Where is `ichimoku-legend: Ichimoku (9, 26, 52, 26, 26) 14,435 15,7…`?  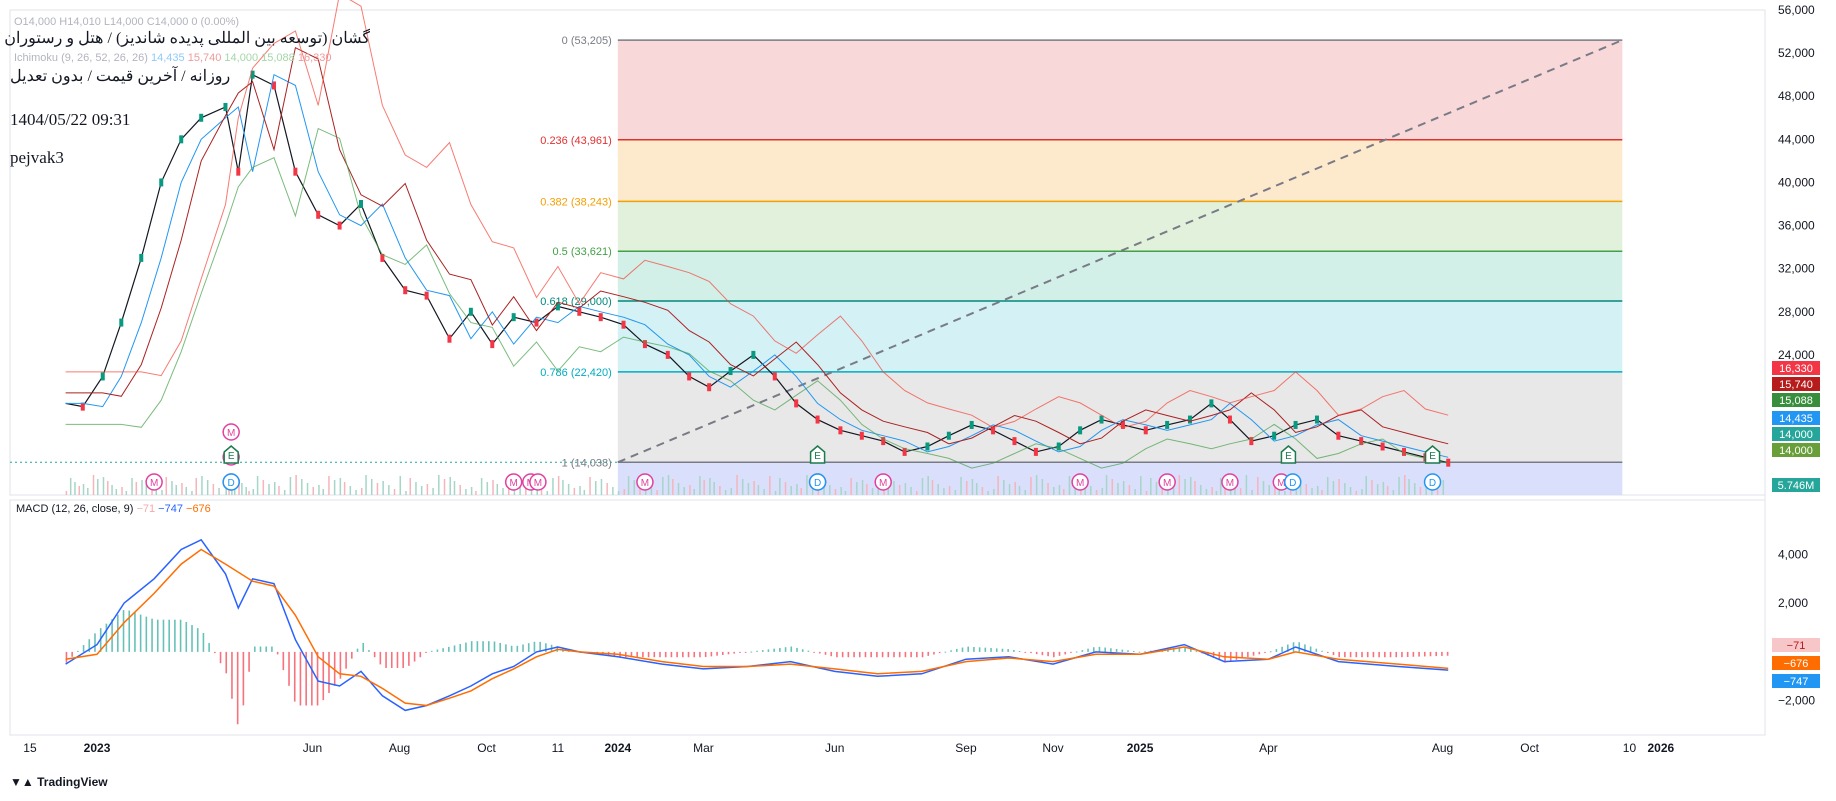
ichimoku-legend: Ichimoku (9, 26, 52, 26, 26) 14,435 15,7… is located at coordinates (173, 58).